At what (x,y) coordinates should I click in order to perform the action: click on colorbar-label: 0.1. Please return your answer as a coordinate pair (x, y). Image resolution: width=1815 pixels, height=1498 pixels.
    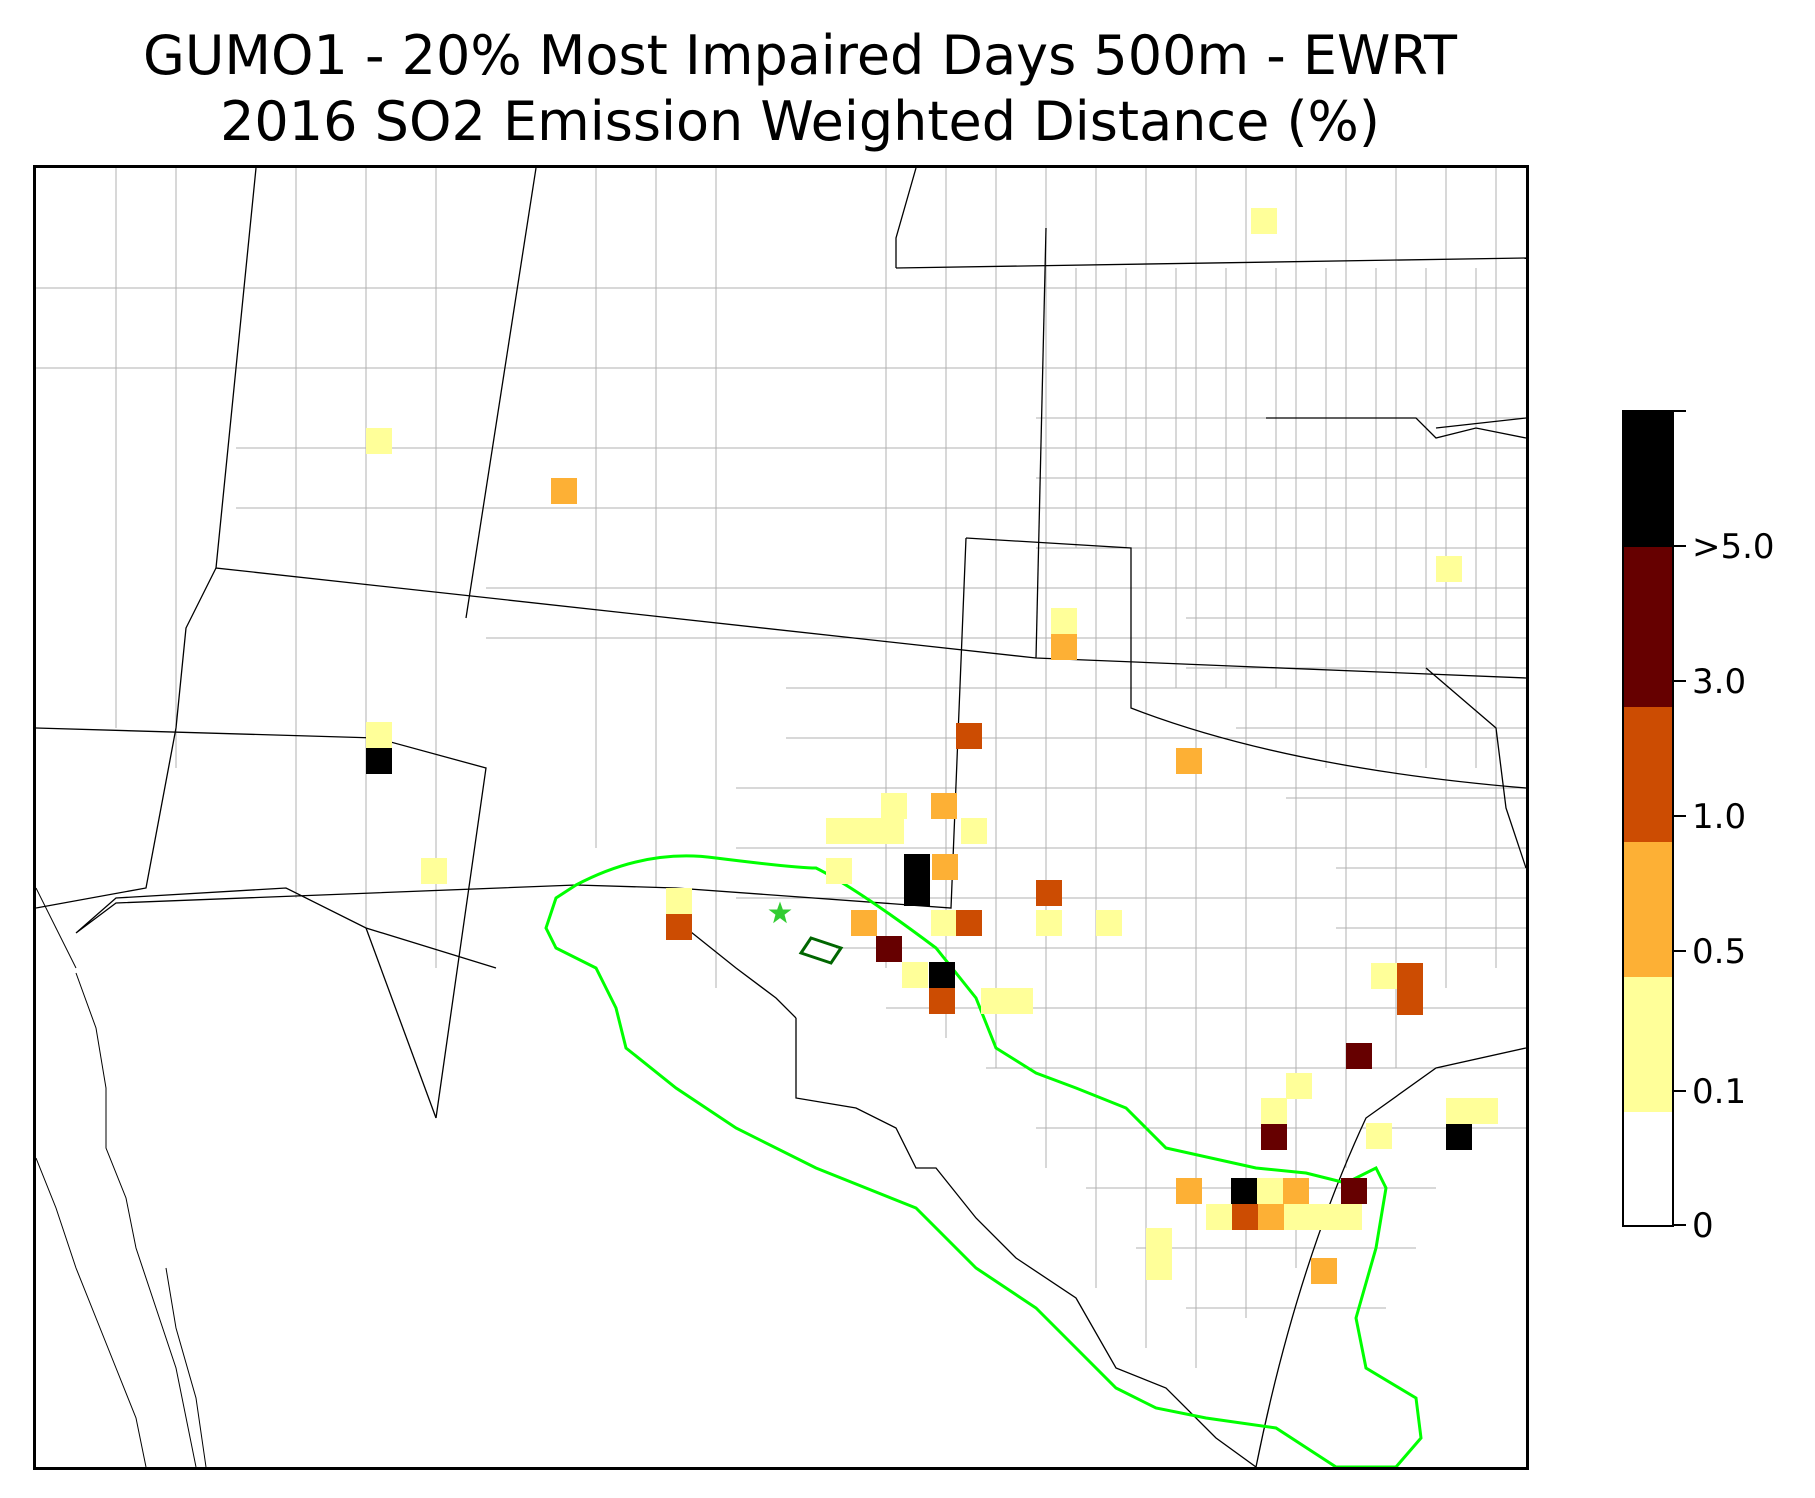
    Looking at the image, I should click on (1719, 1092).